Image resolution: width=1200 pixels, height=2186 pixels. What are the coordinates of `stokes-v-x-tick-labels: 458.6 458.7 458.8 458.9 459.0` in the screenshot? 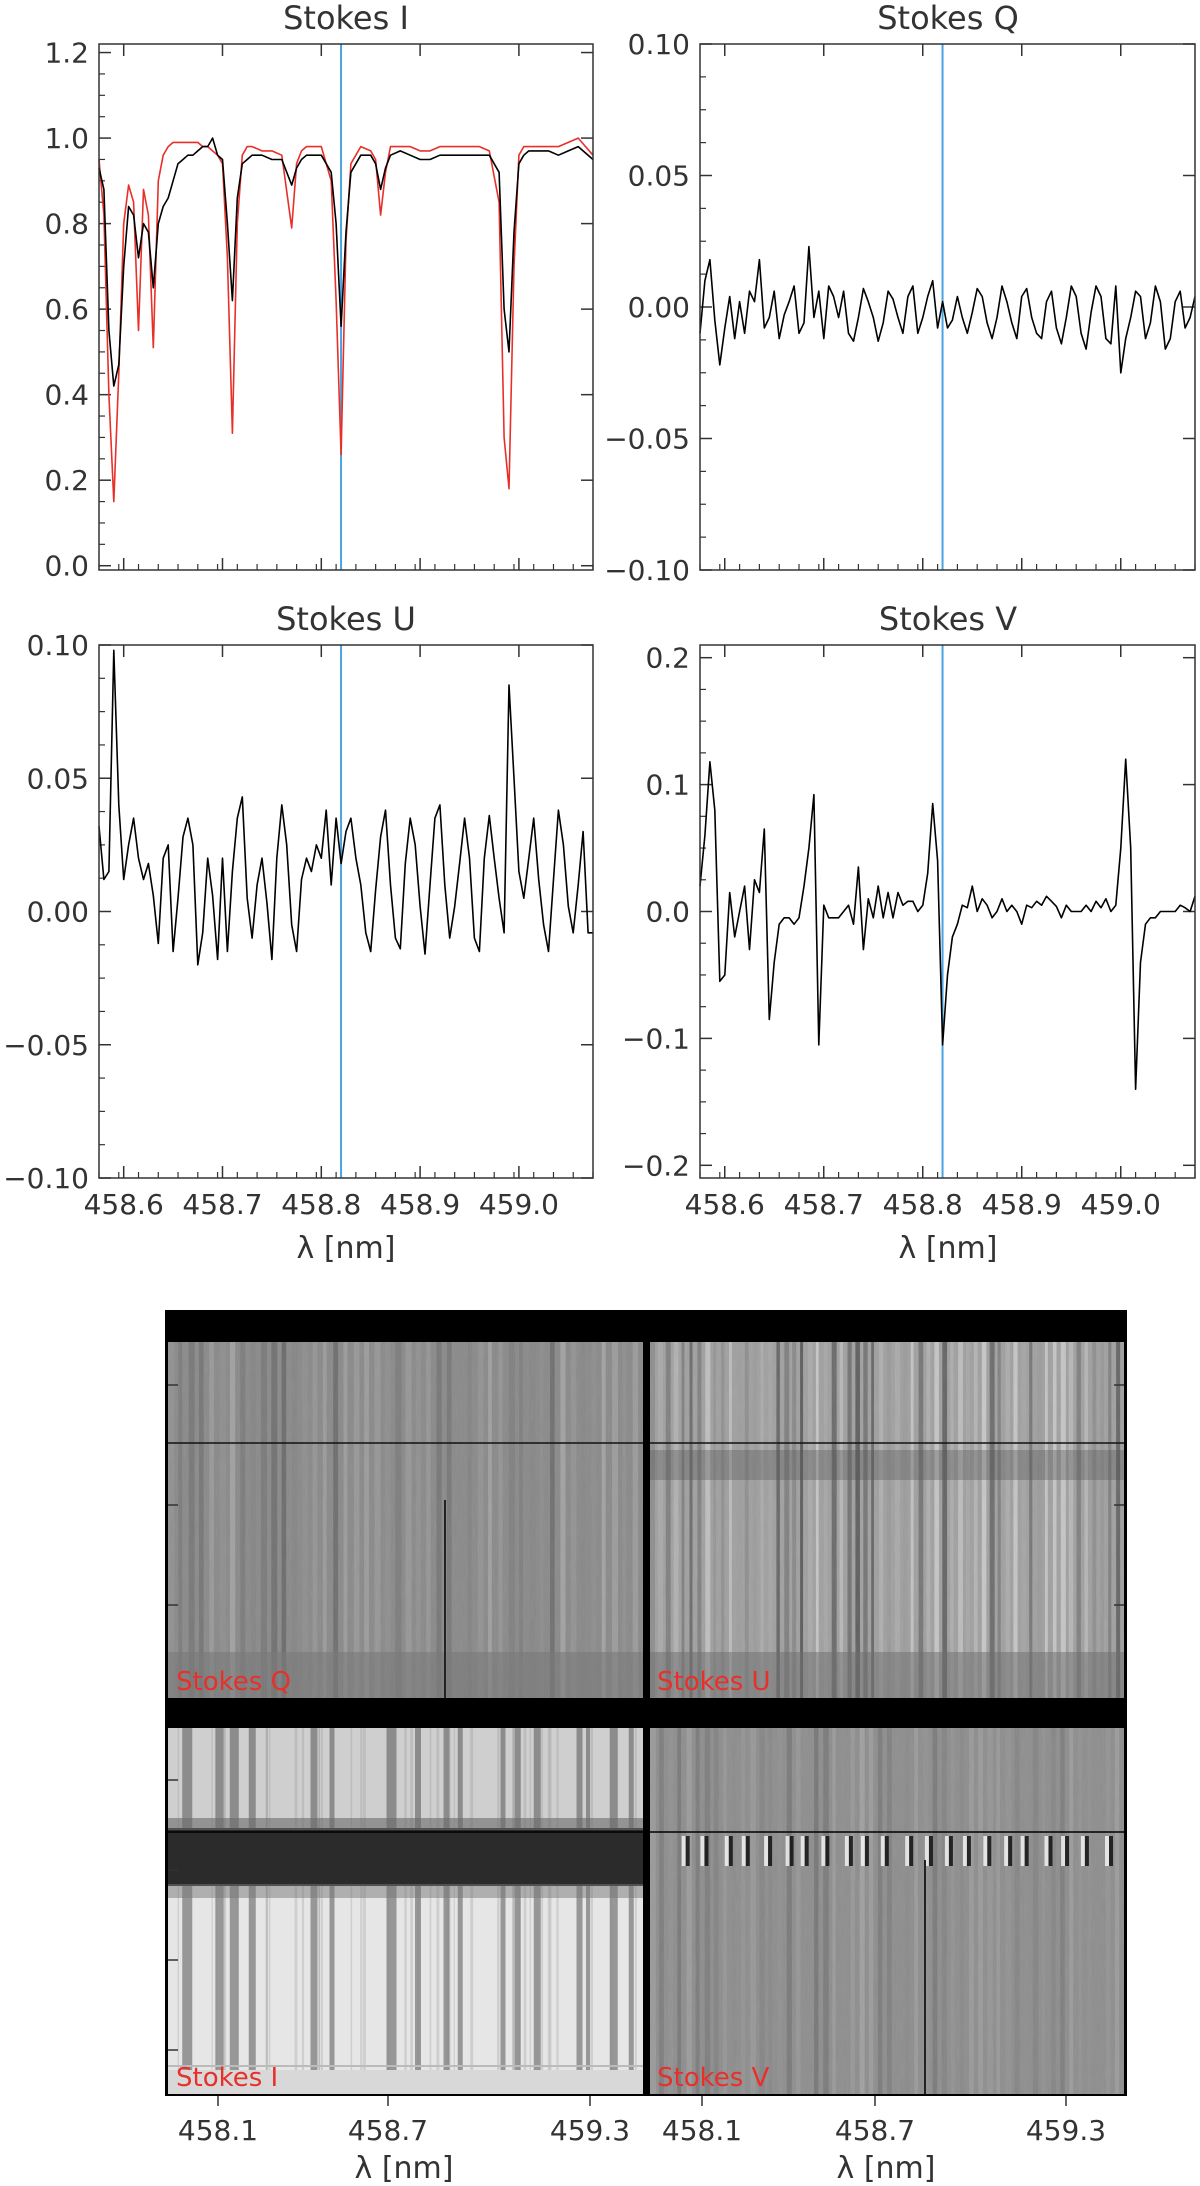 It's located at (923, 1204).